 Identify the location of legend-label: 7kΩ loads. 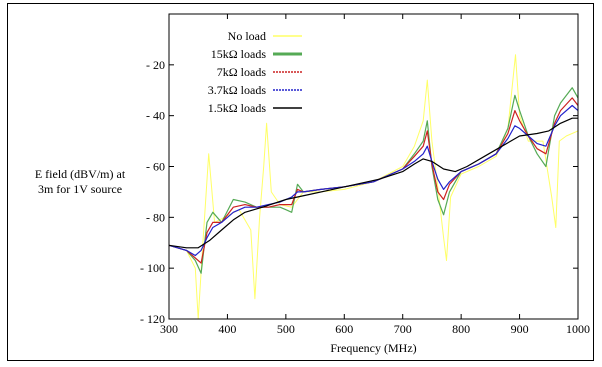
(242, 72).